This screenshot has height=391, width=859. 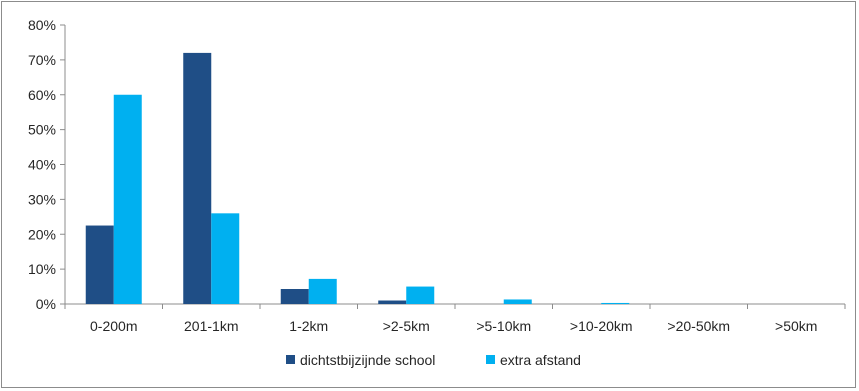 What do you see at coordinates (796, 326) in the screenshot?
I see `x-tick-label: >50km` at bounding box center [796, 326].